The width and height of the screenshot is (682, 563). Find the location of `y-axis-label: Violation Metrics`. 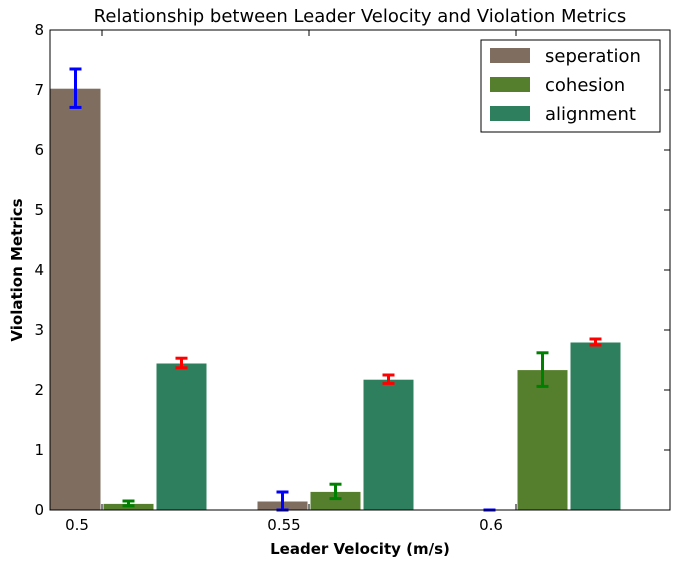

y-axis-label: Violation Metrics is located at coordinates (17, 269).